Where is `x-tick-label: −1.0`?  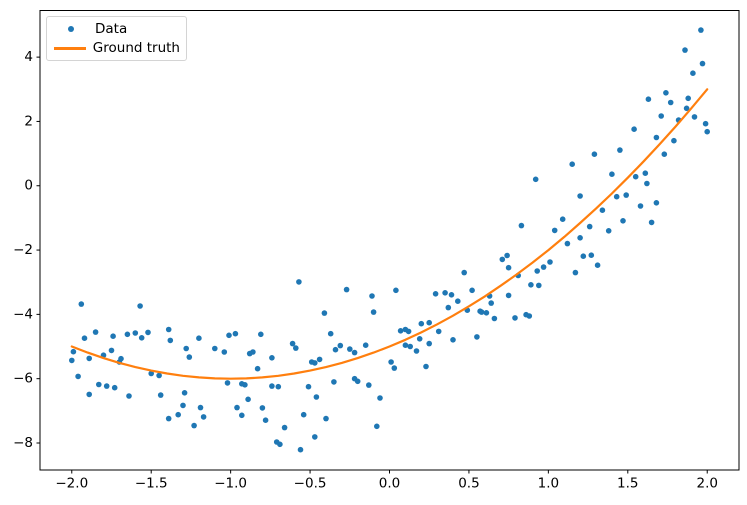
x-tick-label: −1.0 is located at coordinates (230, 484).